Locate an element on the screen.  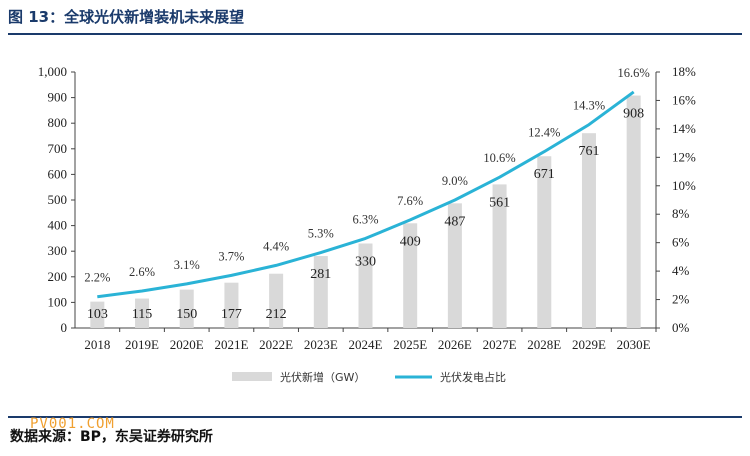
bar-value-label: 177 is located at coordinates (231, 314).